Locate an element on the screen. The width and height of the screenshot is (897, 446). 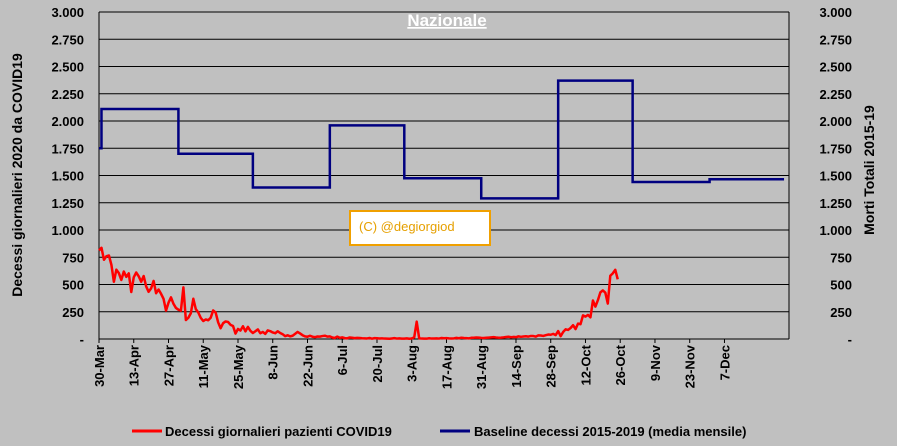
x-tick-label: 11-May is located at coordinates (203, 366).